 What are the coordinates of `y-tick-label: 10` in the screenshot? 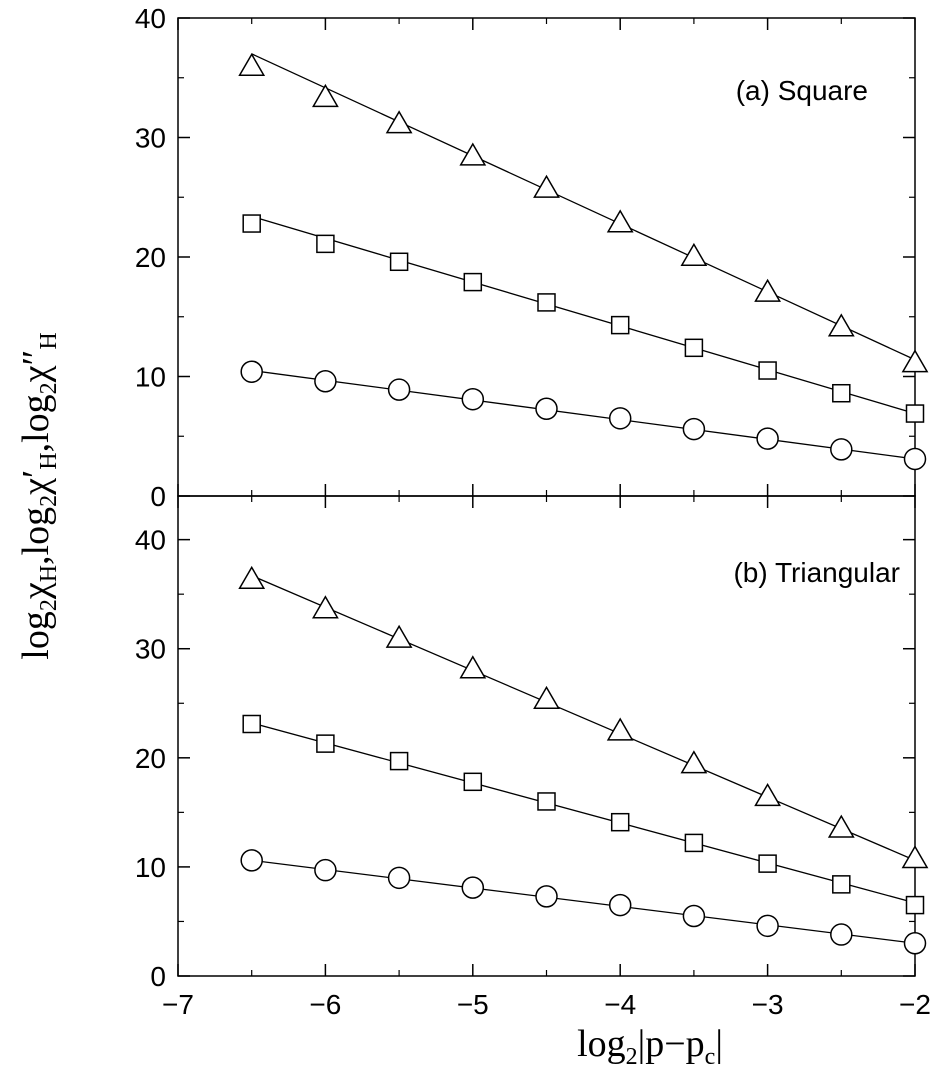 It's located at (150, 377).